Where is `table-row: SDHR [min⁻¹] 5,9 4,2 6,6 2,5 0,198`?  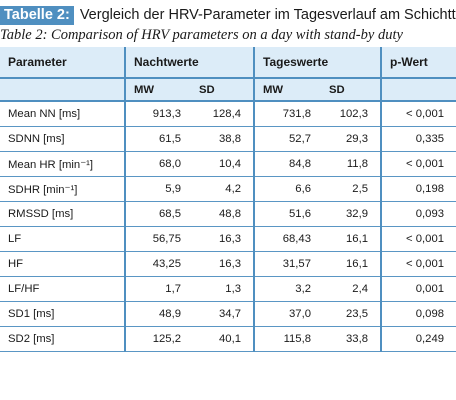
table-row: SDHR [min⁻¹] 5,9 4,2 6,6 2,5 0,198 is located at coordinates (228, 189).